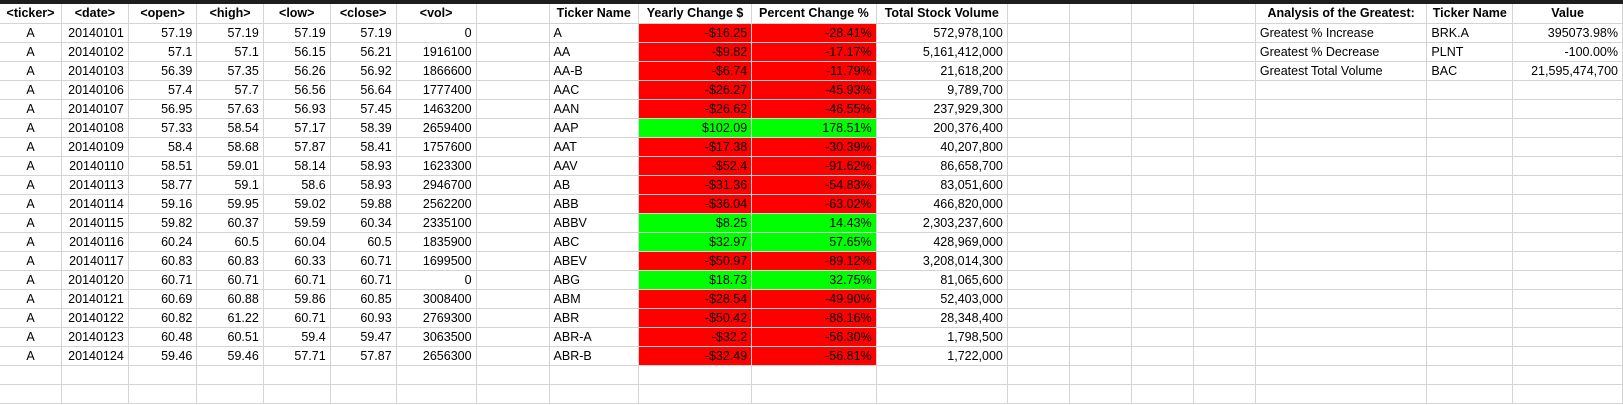 The height and width of the screenshot is (405, 1623). I want to click on raw-data-cell: 56.56, so click(297, 90).